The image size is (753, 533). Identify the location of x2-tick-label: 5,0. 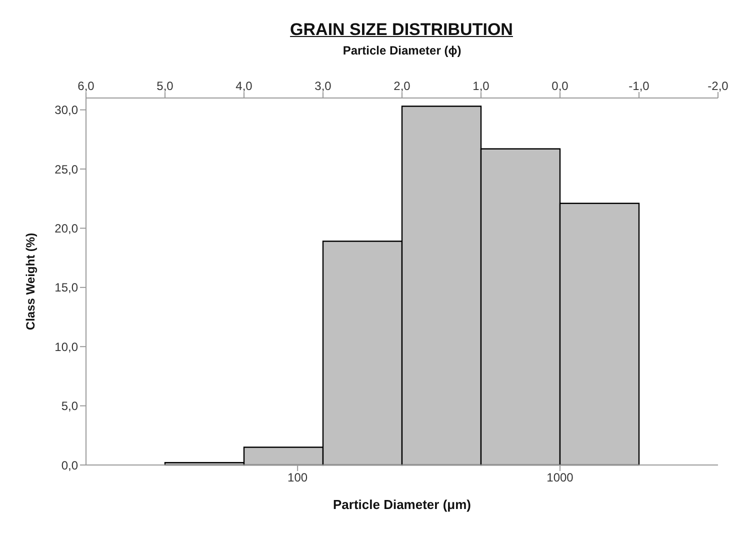
(165, 86).